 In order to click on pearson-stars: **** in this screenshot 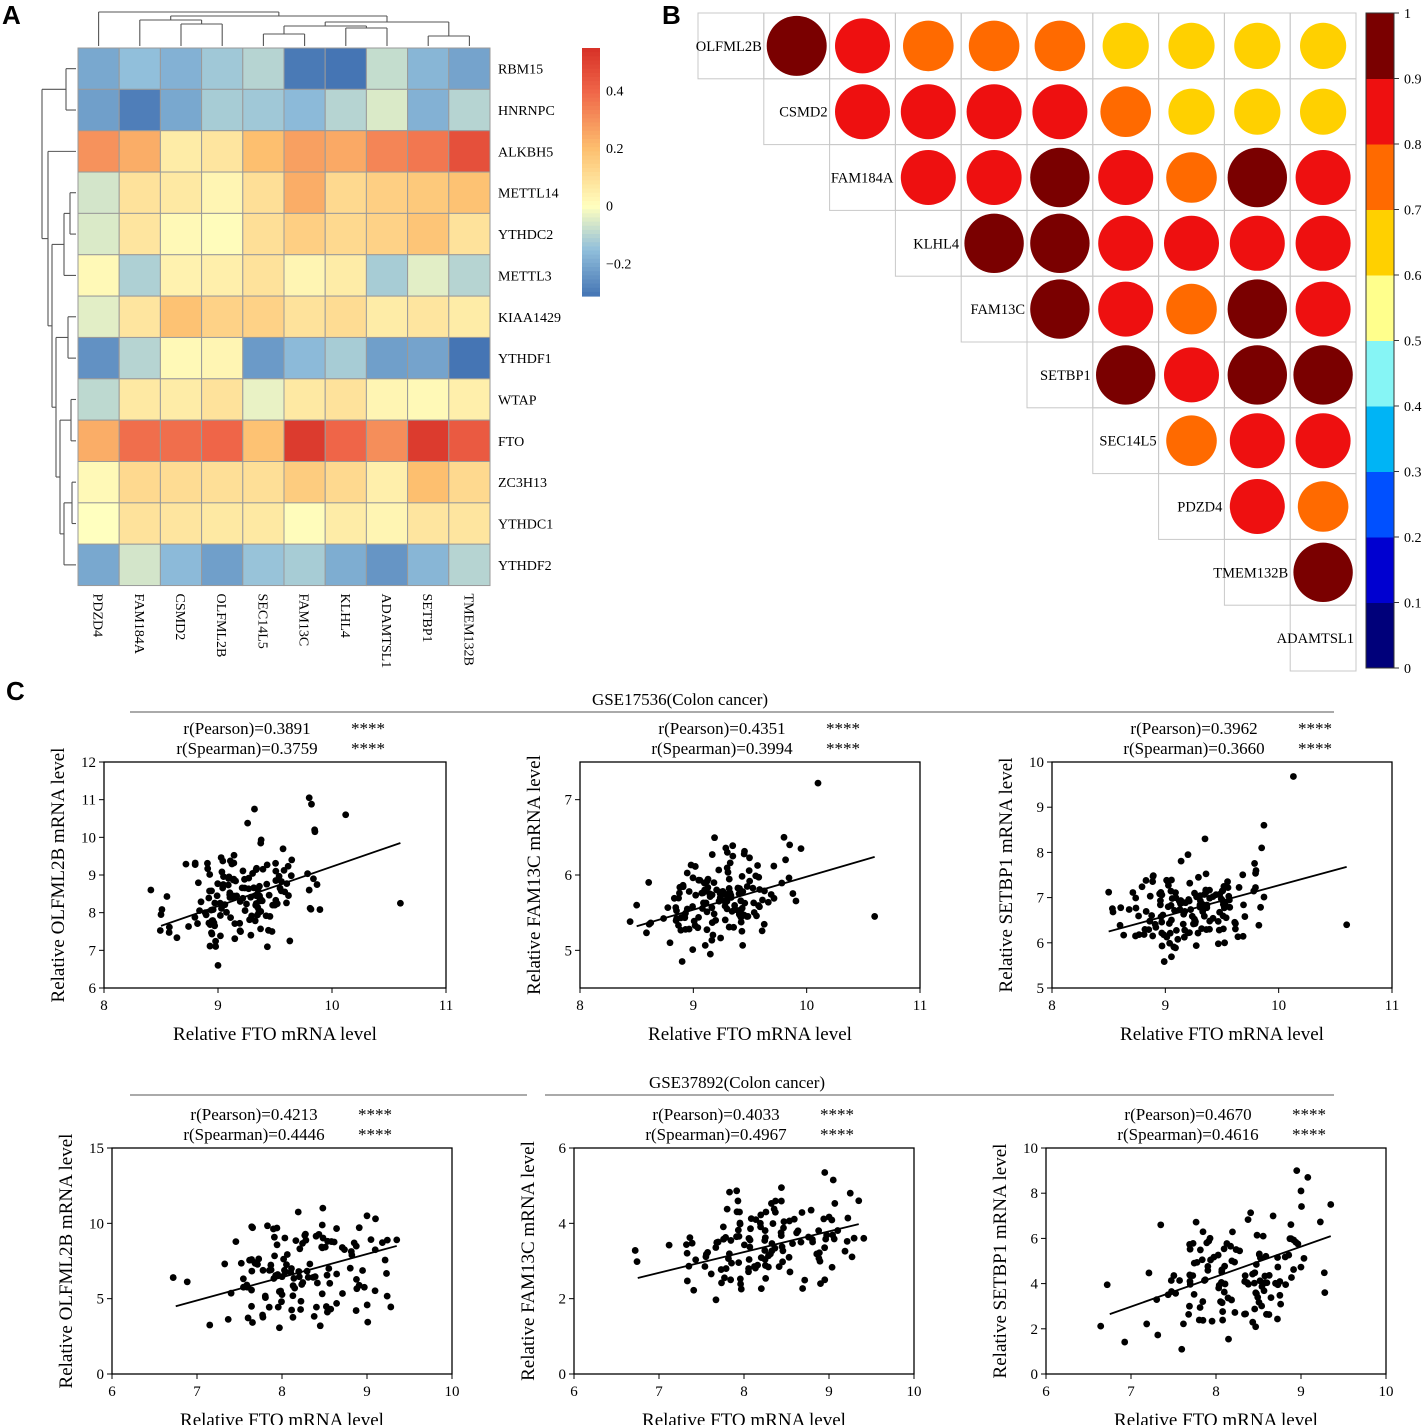, I will do `click(1309, 1114)`.